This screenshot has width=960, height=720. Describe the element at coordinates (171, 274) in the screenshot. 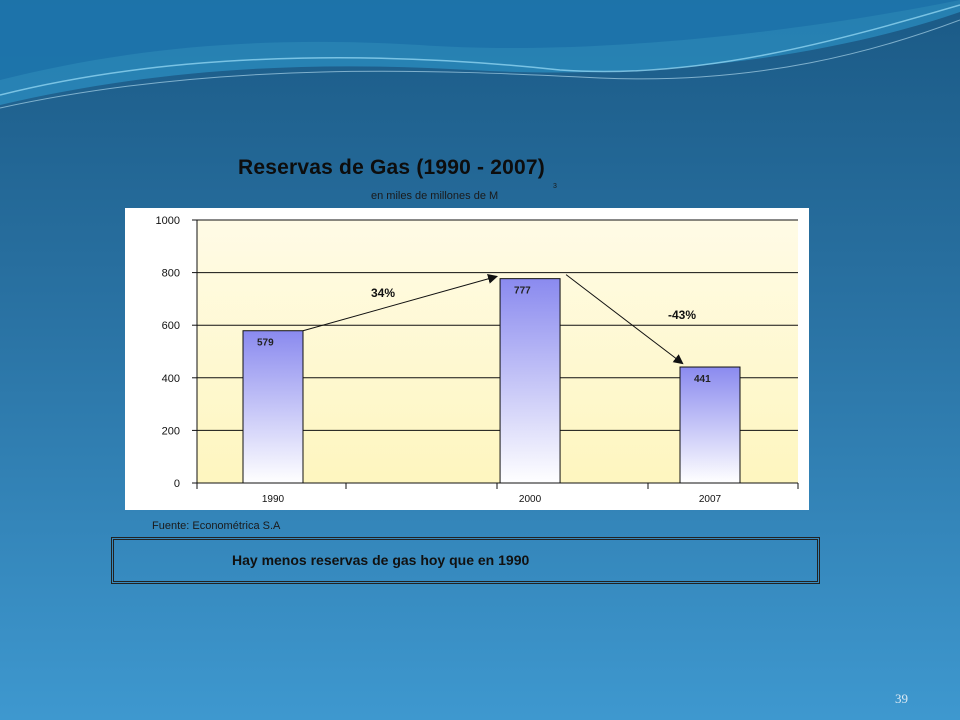

I see `y-tick-label: 800` at that location.